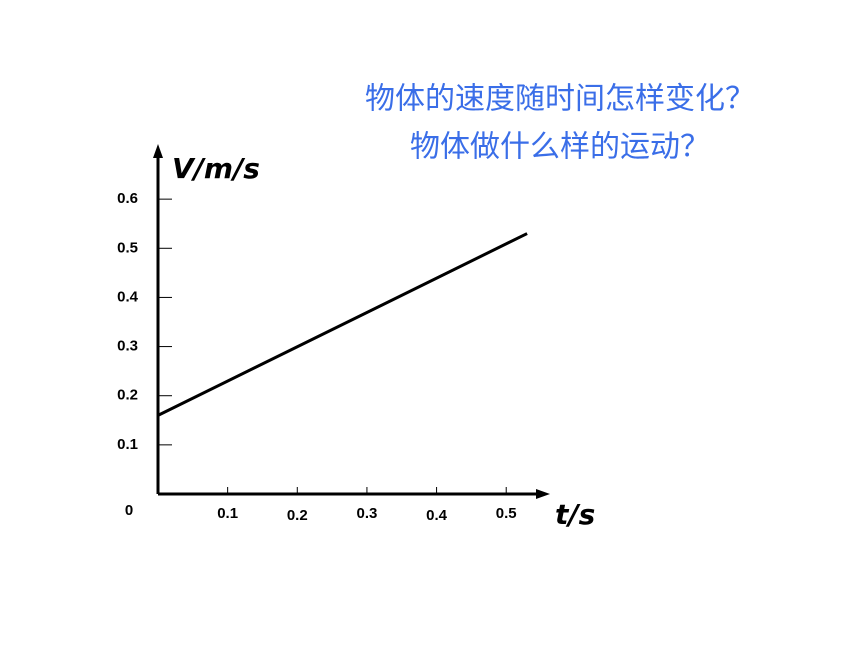 The image size is (860, 645). What do you see at coordinates (158, 151) in the screenshot?
I see `y-axis-arrow` at bounding box center [158, 151].